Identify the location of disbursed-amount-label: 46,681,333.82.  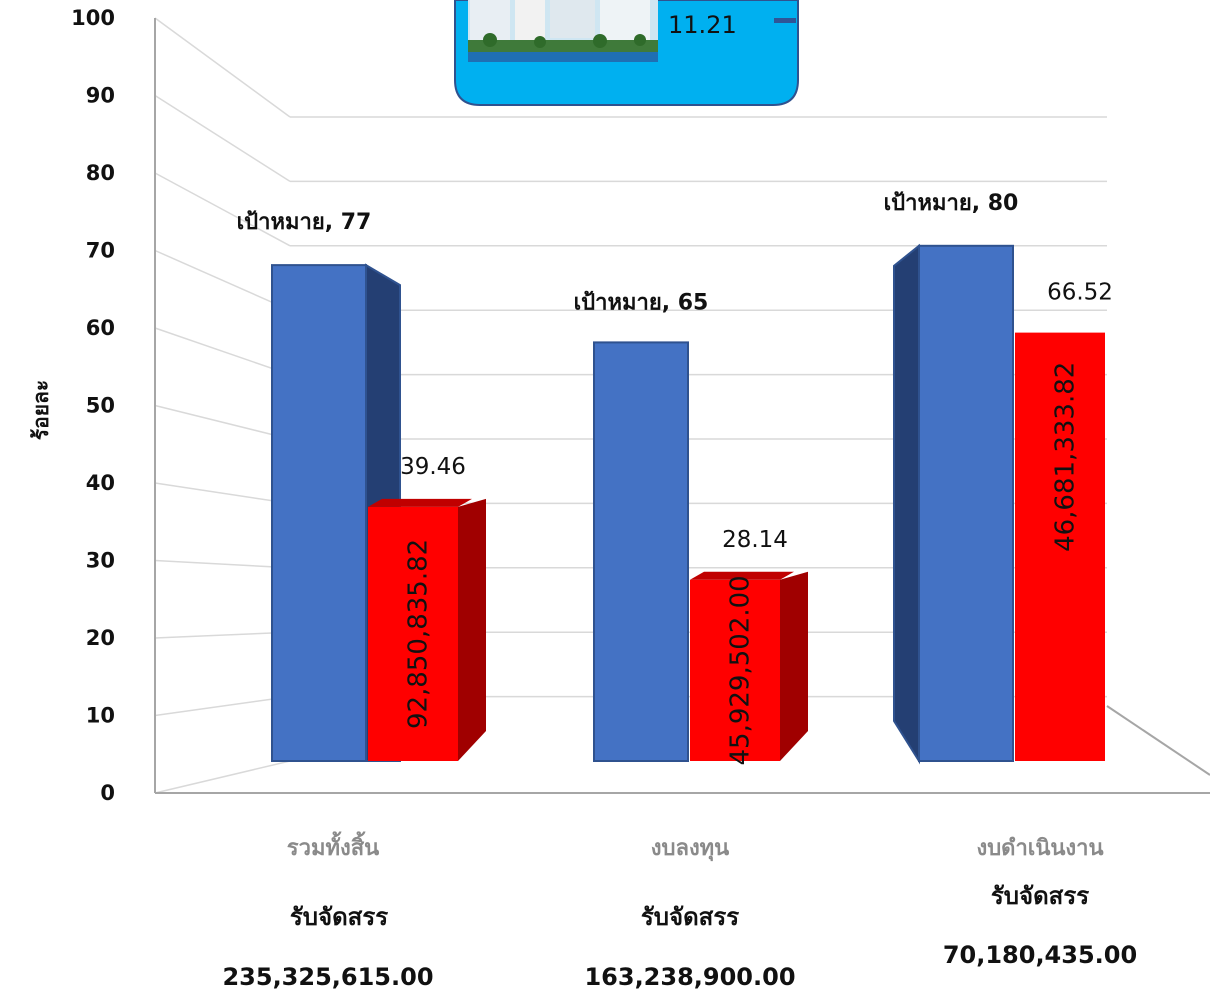
(1066, 457).